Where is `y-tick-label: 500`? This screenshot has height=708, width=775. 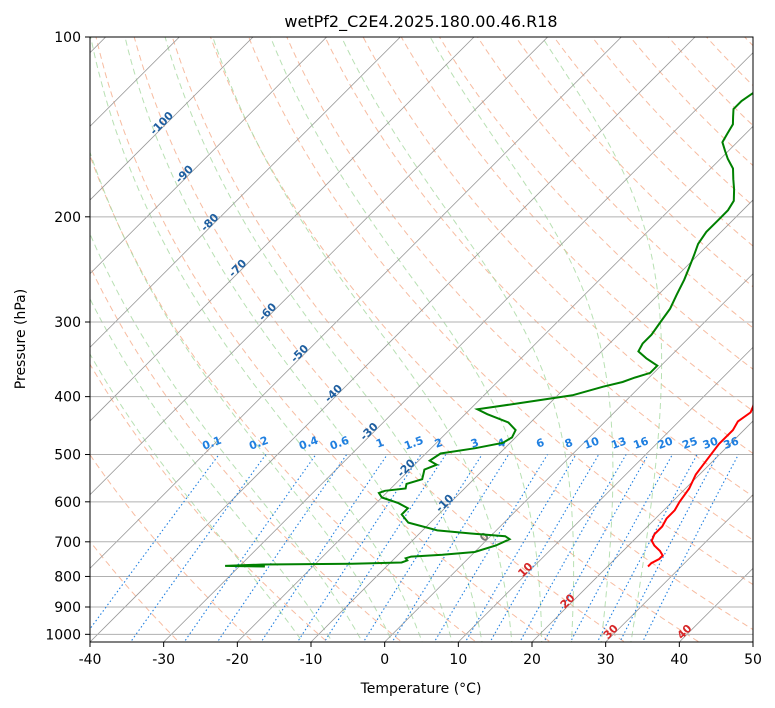
y-tick-label: 500 is located at coordinates (67, 456).